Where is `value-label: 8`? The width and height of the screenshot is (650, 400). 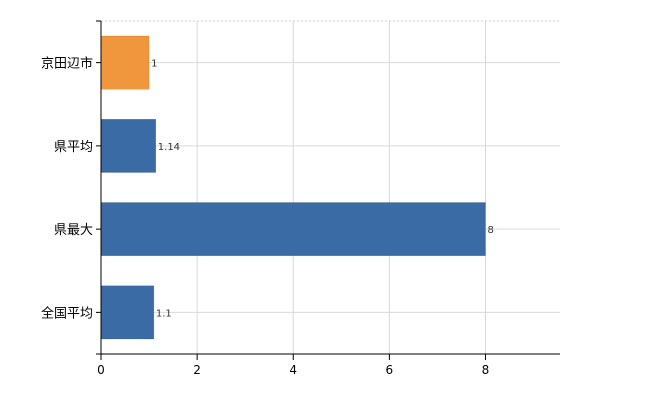
value-label: 8 is located at coordinates (491, 230).